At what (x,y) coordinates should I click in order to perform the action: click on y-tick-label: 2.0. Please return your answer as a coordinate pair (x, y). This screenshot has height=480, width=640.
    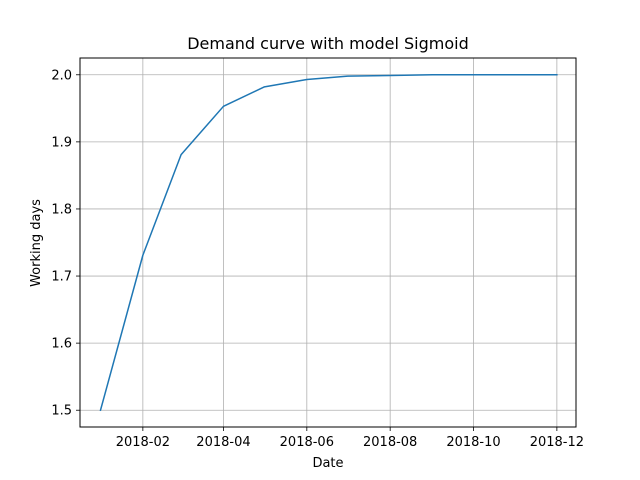
    Looking at the image, I should click on (61, 75).